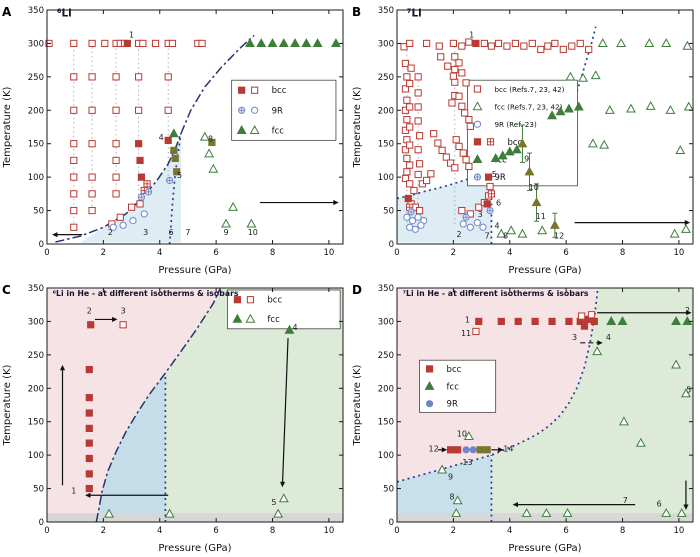 This screenshot has width=700, height=557. What do you see at coordinates (625, 500) in the screenshot?
I see `point-number: 7` at bounding box center [625, 500].